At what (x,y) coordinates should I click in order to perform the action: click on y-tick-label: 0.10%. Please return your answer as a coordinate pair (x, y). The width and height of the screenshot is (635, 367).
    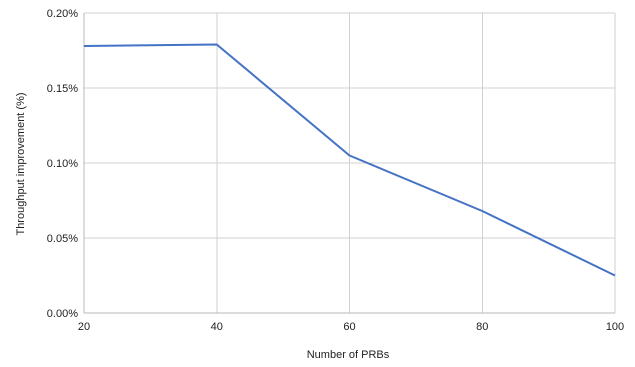
    Looking at the image, I should click on (62, 164).